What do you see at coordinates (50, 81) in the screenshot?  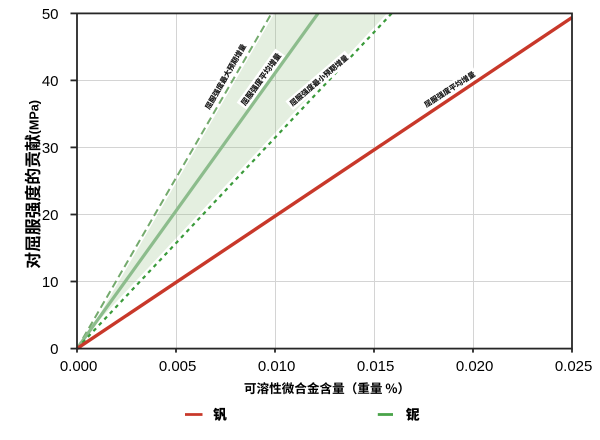 I see `svg-text: 40` at bounding box center [50, 81].